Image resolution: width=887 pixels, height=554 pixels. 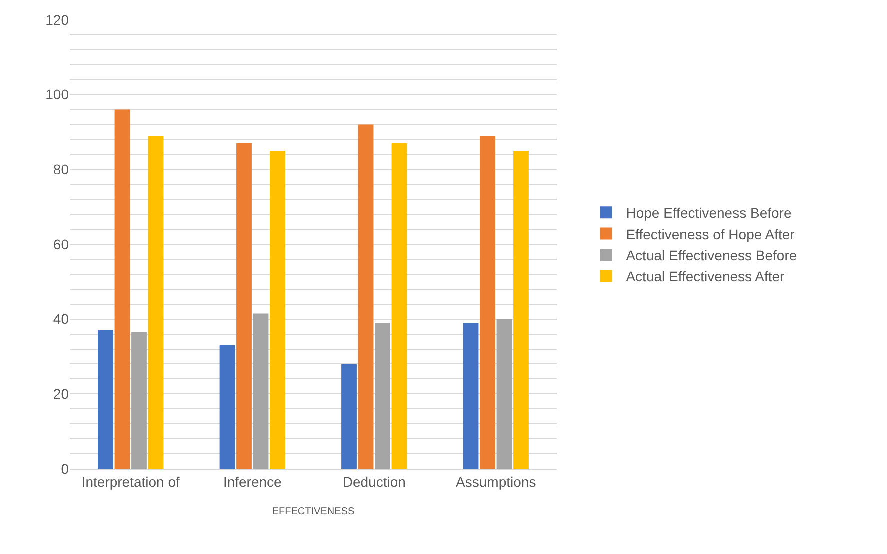 What do you see at coordinates (711, 234) in the screenshot?
I see `legend-label: Effectiveness of Hope After` at bounding box center [711, 234].